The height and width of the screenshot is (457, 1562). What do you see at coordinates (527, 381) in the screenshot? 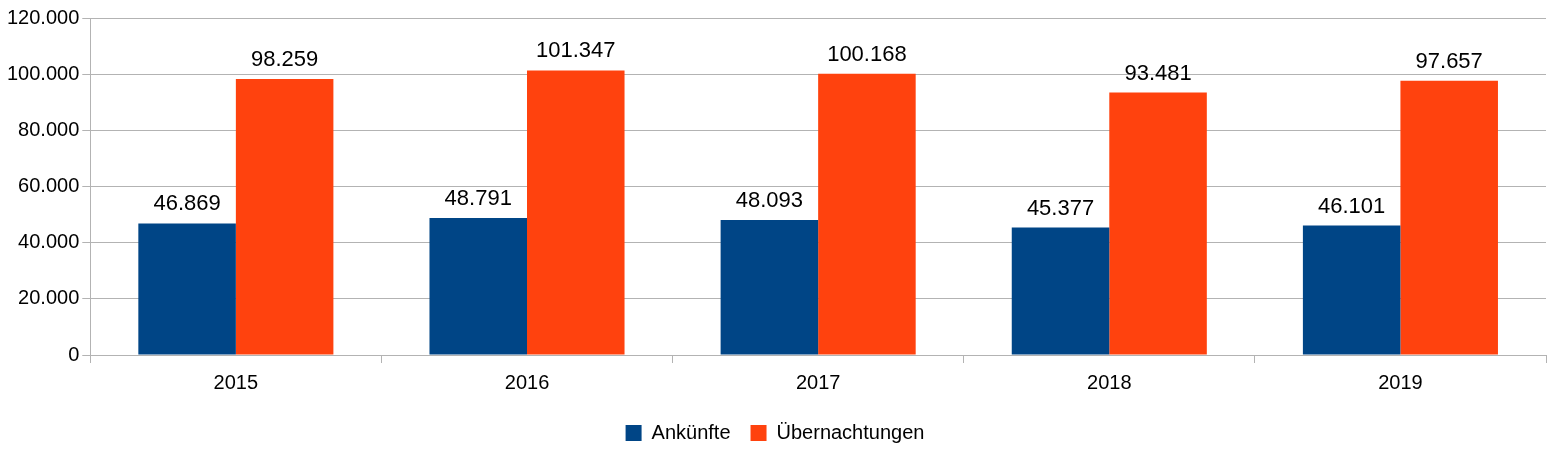
I see `x-tick-label: 2016` at bounding box center [527, 381].